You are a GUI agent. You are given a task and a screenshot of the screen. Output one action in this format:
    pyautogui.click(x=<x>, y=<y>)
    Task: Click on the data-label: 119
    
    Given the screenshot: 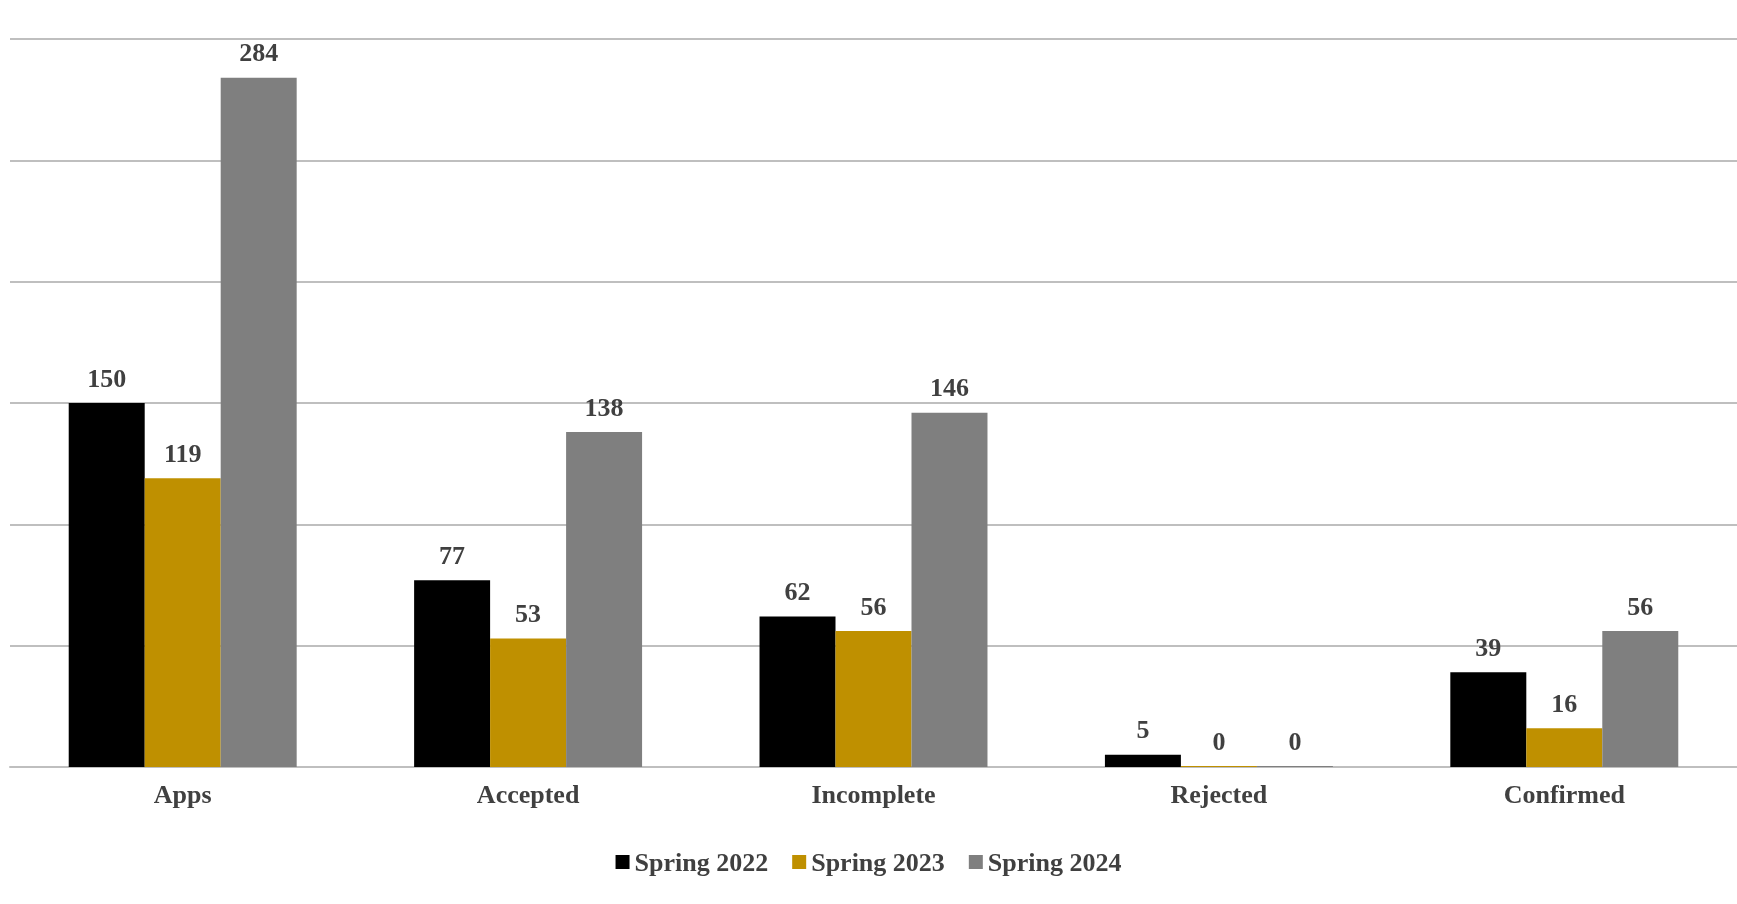 What is the action you would take?
    pyautogui.click(x=182, y=453)
    